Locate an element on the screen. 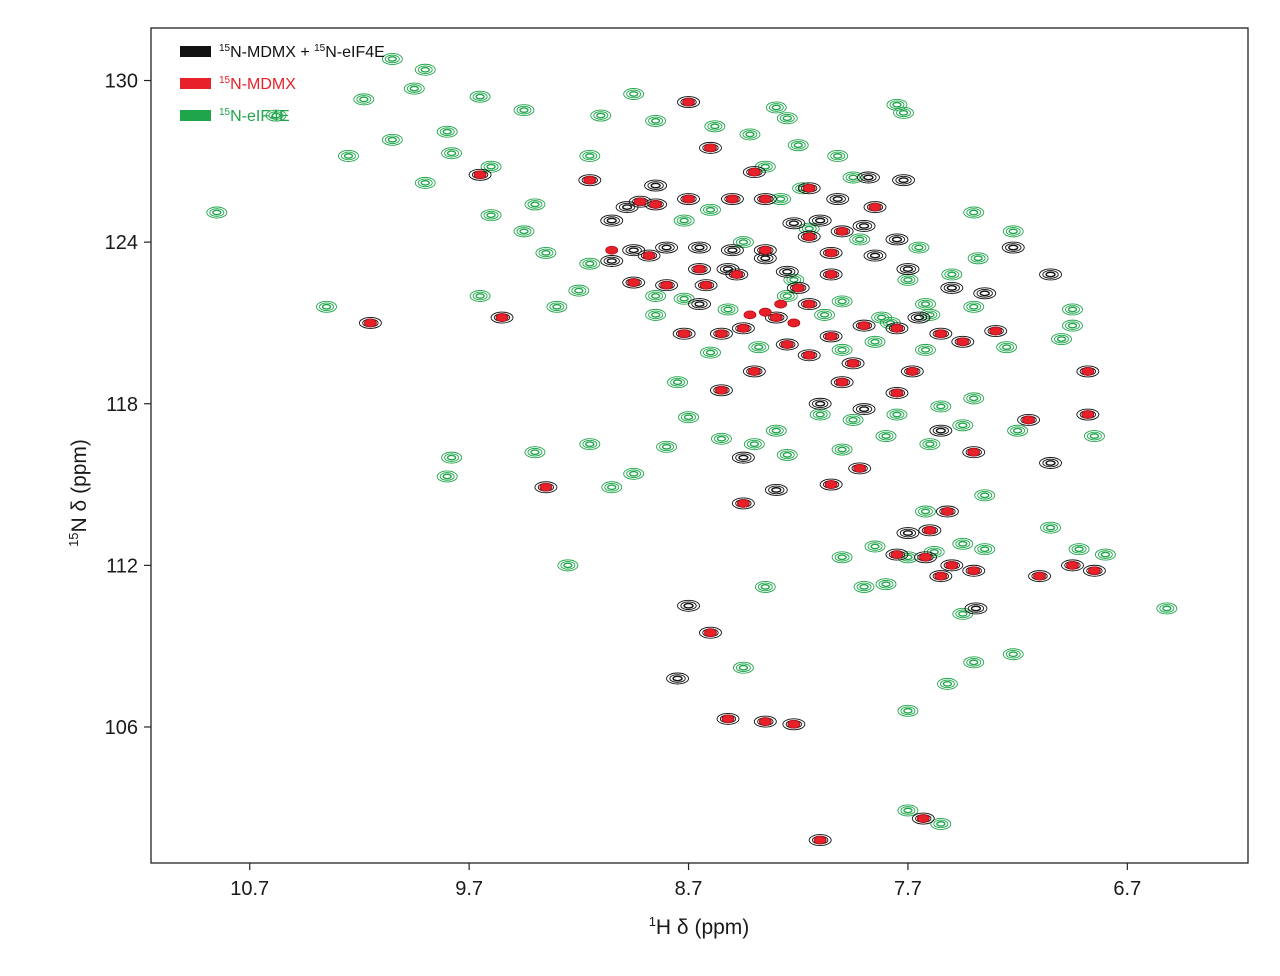 Image resolution: width=1280 pixels, height=976 pixels. legend-label-mdmx: 15N-MDMX is located at coordinates (257, 84).